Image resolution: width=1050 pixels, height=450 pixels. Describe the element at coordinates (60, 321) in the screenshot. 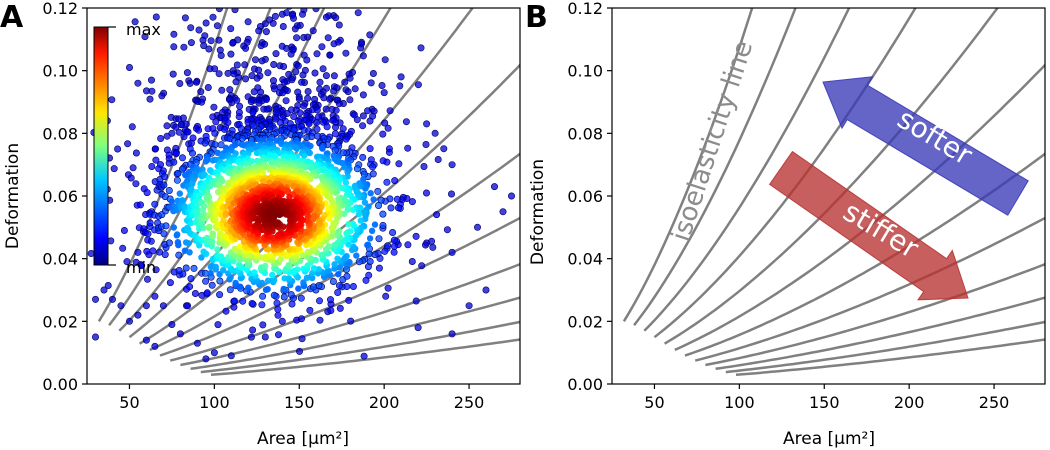

I see `y-tick-label-a-1: 0.02` at that location.